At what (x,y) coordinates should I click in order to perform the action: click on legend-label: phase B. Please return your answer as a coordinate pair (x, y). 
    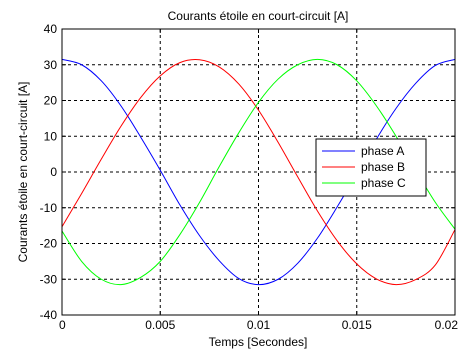
    Looking at the image, I should click on (383, 167).